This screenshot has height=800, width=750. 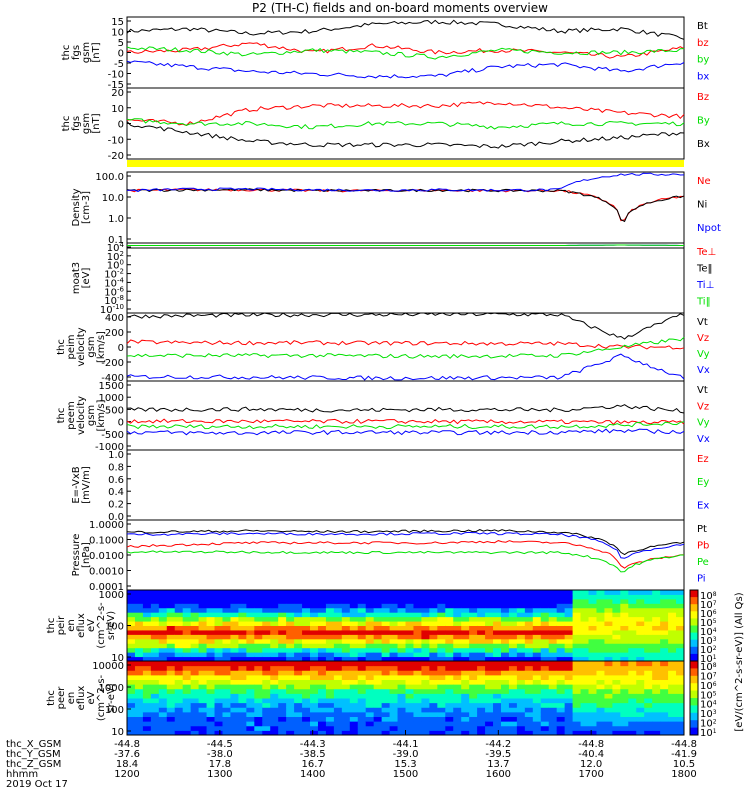 What do you see at coordinates (106, 556) in the screenshot?
I see `y-tick-label: 0.0100` at bounding box center [106, 556].